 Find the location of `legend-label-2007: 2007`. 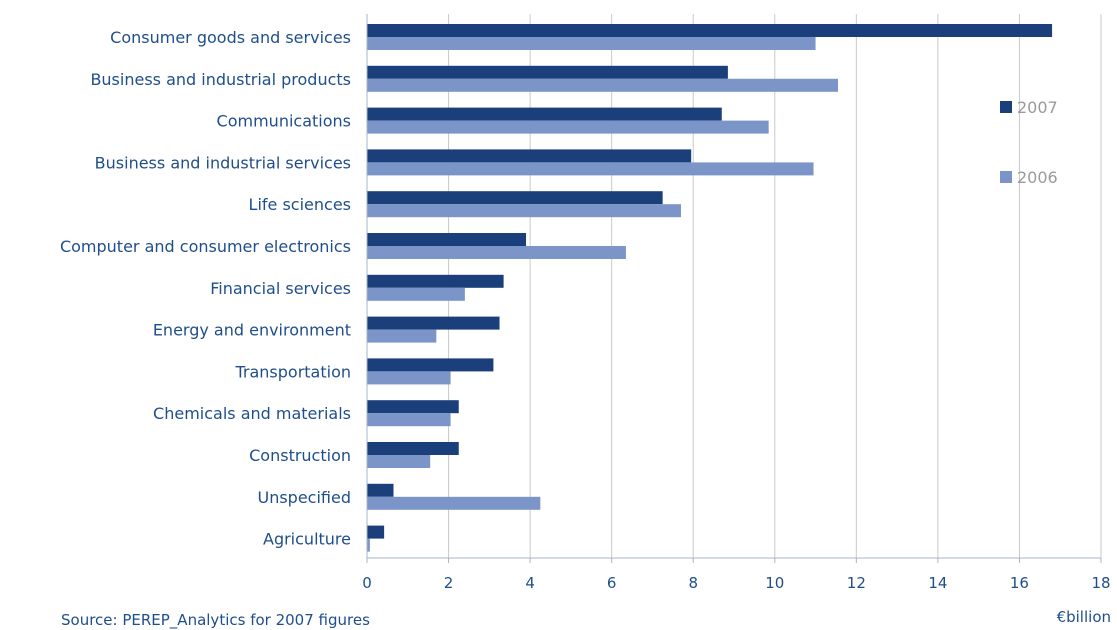

legend-label-2007: 2007 is located at coordinates (1037, 107).